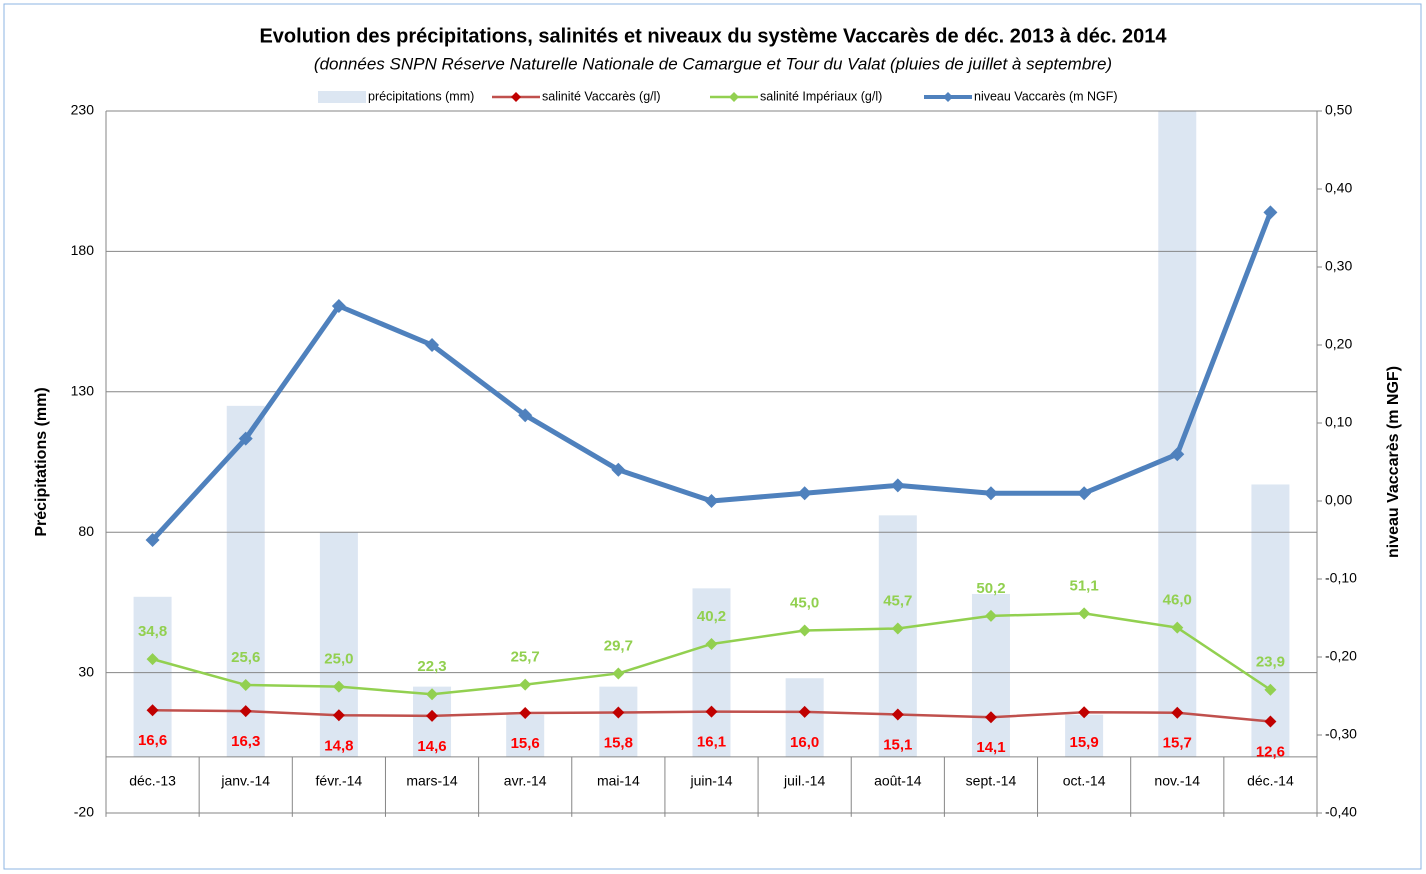 This screenshot has width=1426, height=874. I want to click on y-tick-label: 180, so click(83, 250).